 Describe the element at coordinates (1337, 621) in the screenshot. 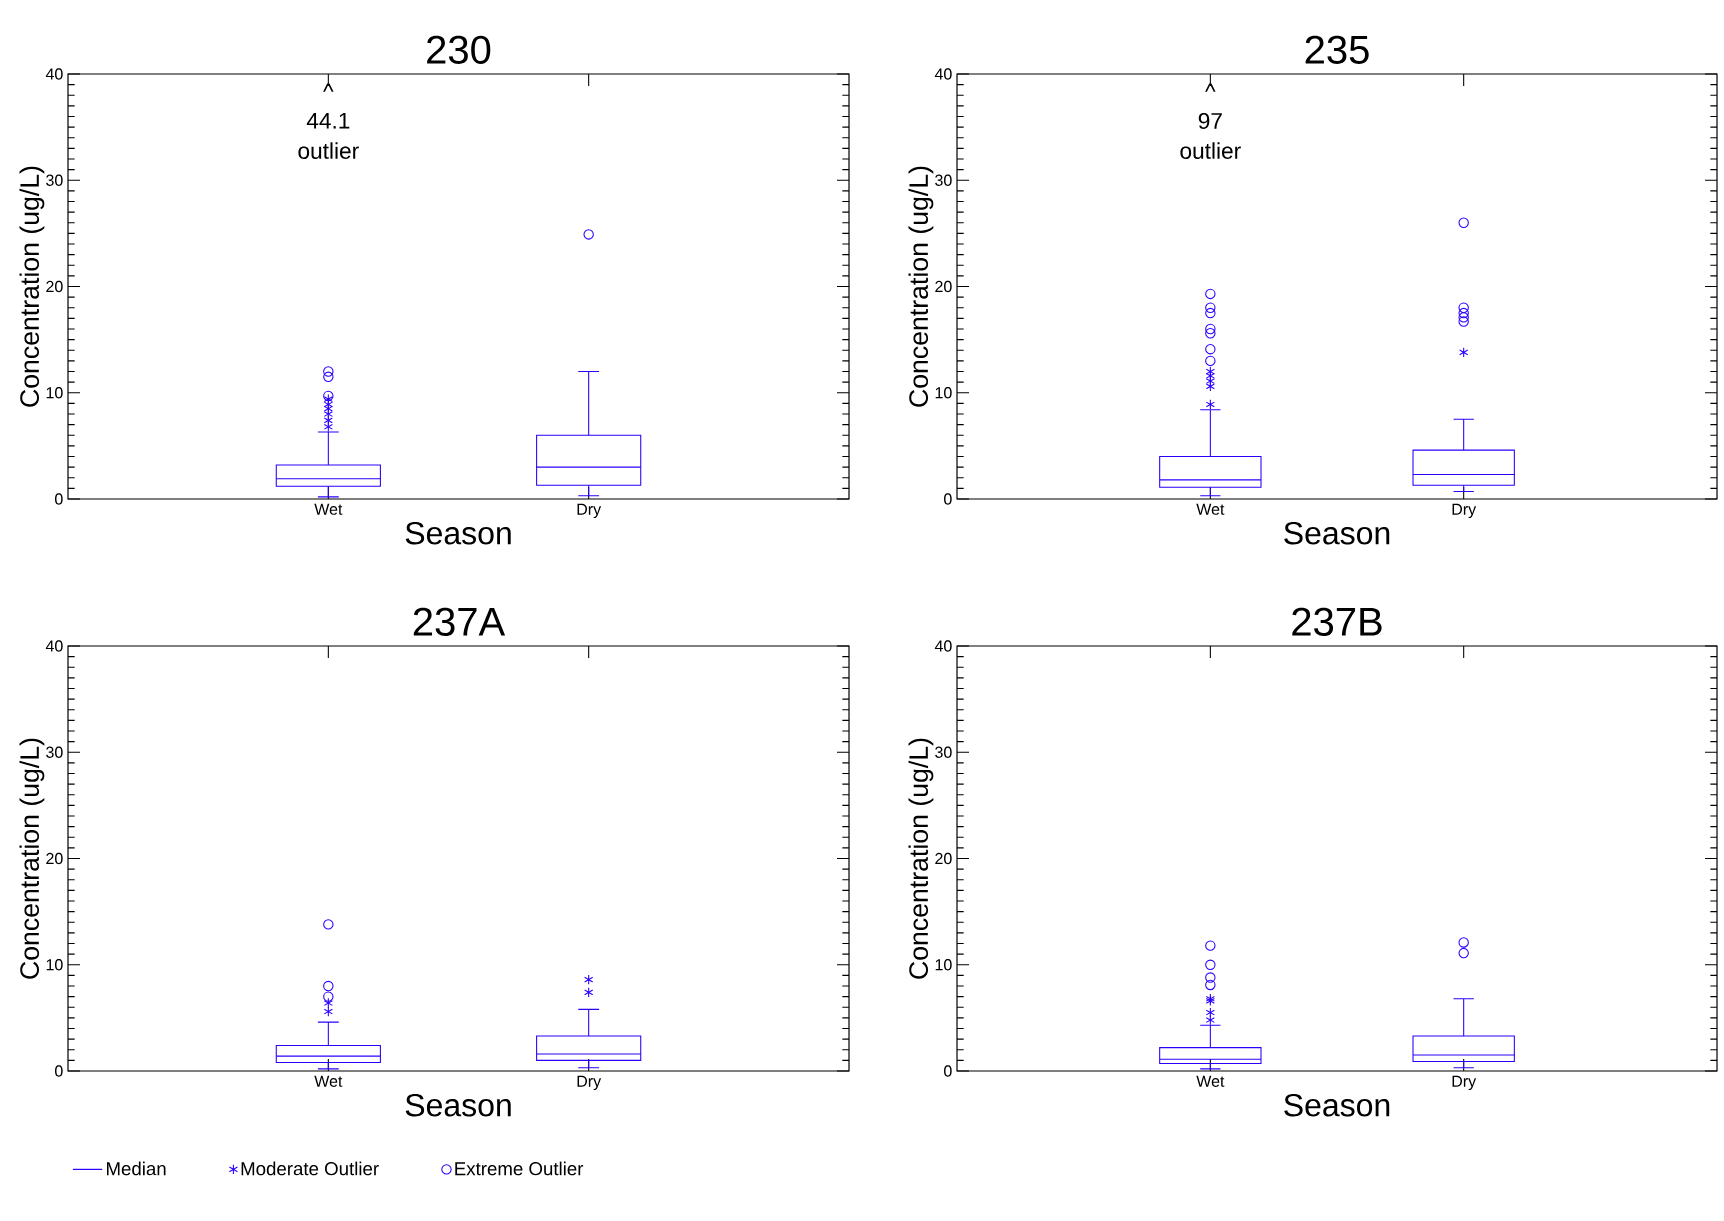

I see `chart-title: 237B` at that location.